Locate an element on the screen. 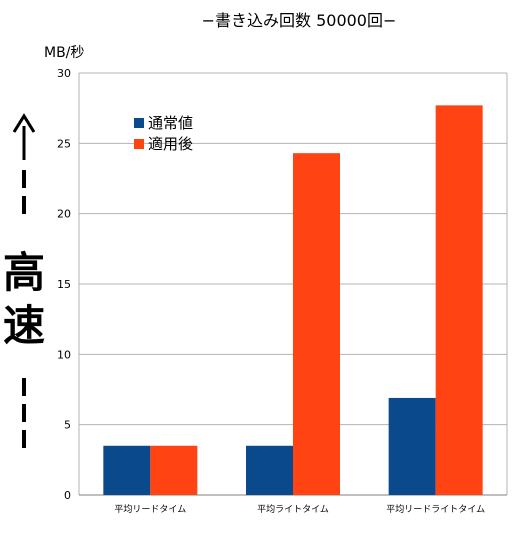 The height and width of the screenshot is (553, 531). arrow-up-icon is located at coordinates (24, 123).